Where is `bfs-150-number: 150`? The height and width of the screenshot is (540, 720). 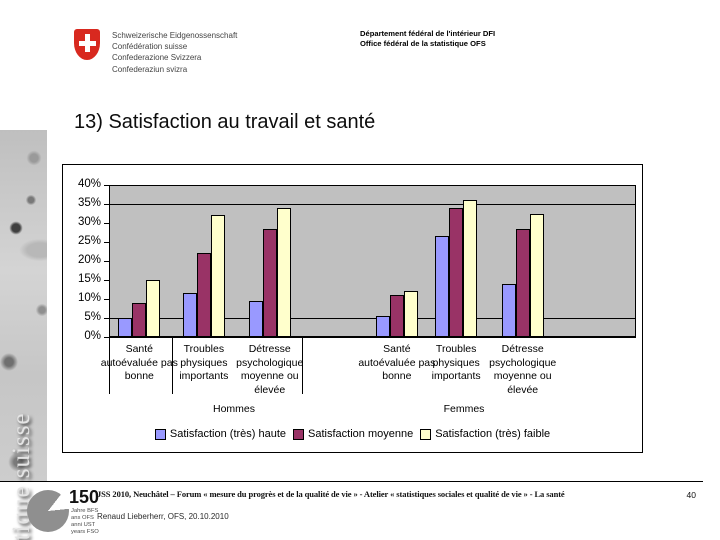 bfs-150-number: 150 is located at coordinates (84, 497).